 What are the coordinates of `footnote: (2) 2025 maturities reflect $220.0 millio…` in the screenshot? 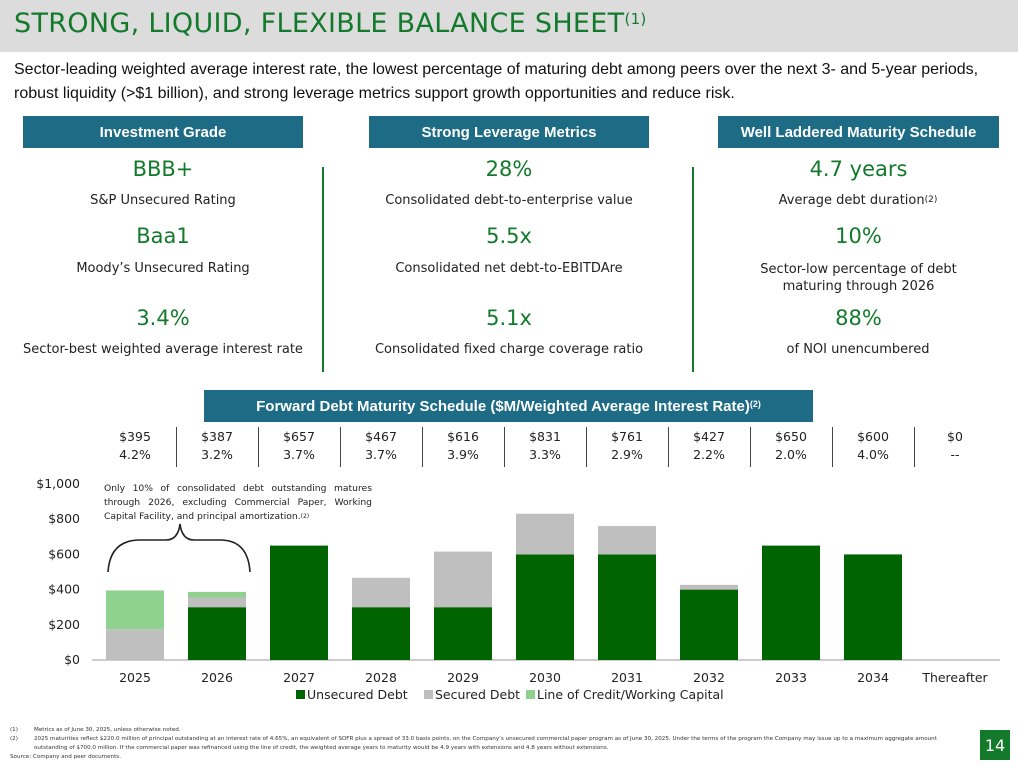 It's located at (473, 743).